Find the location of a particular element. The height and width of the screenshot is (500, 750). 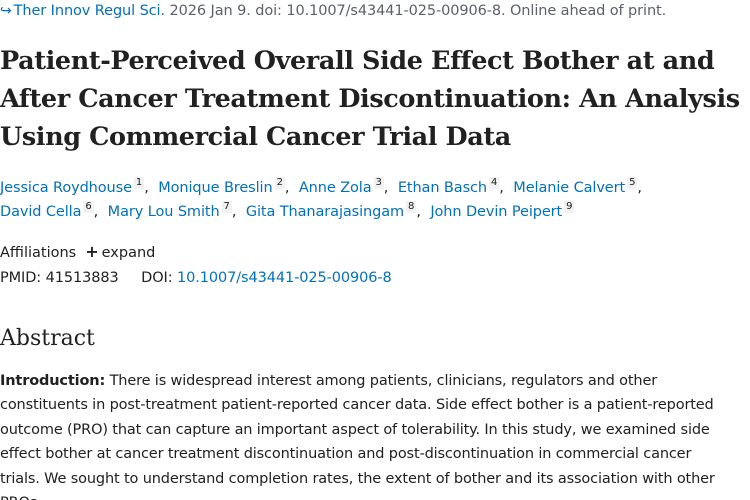

pmid-label: PMID: is located at coordinates (21, 278).